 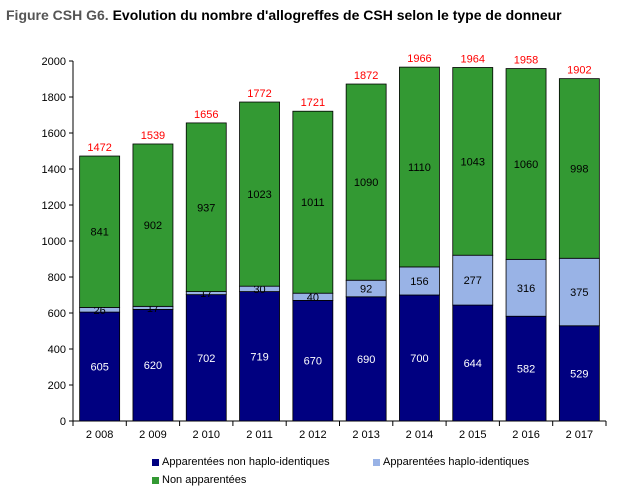 What do you see at coordinates (579, 293) in the screenshot?
I see `data-label-1-9: 375` at bounding box center [579, 293].